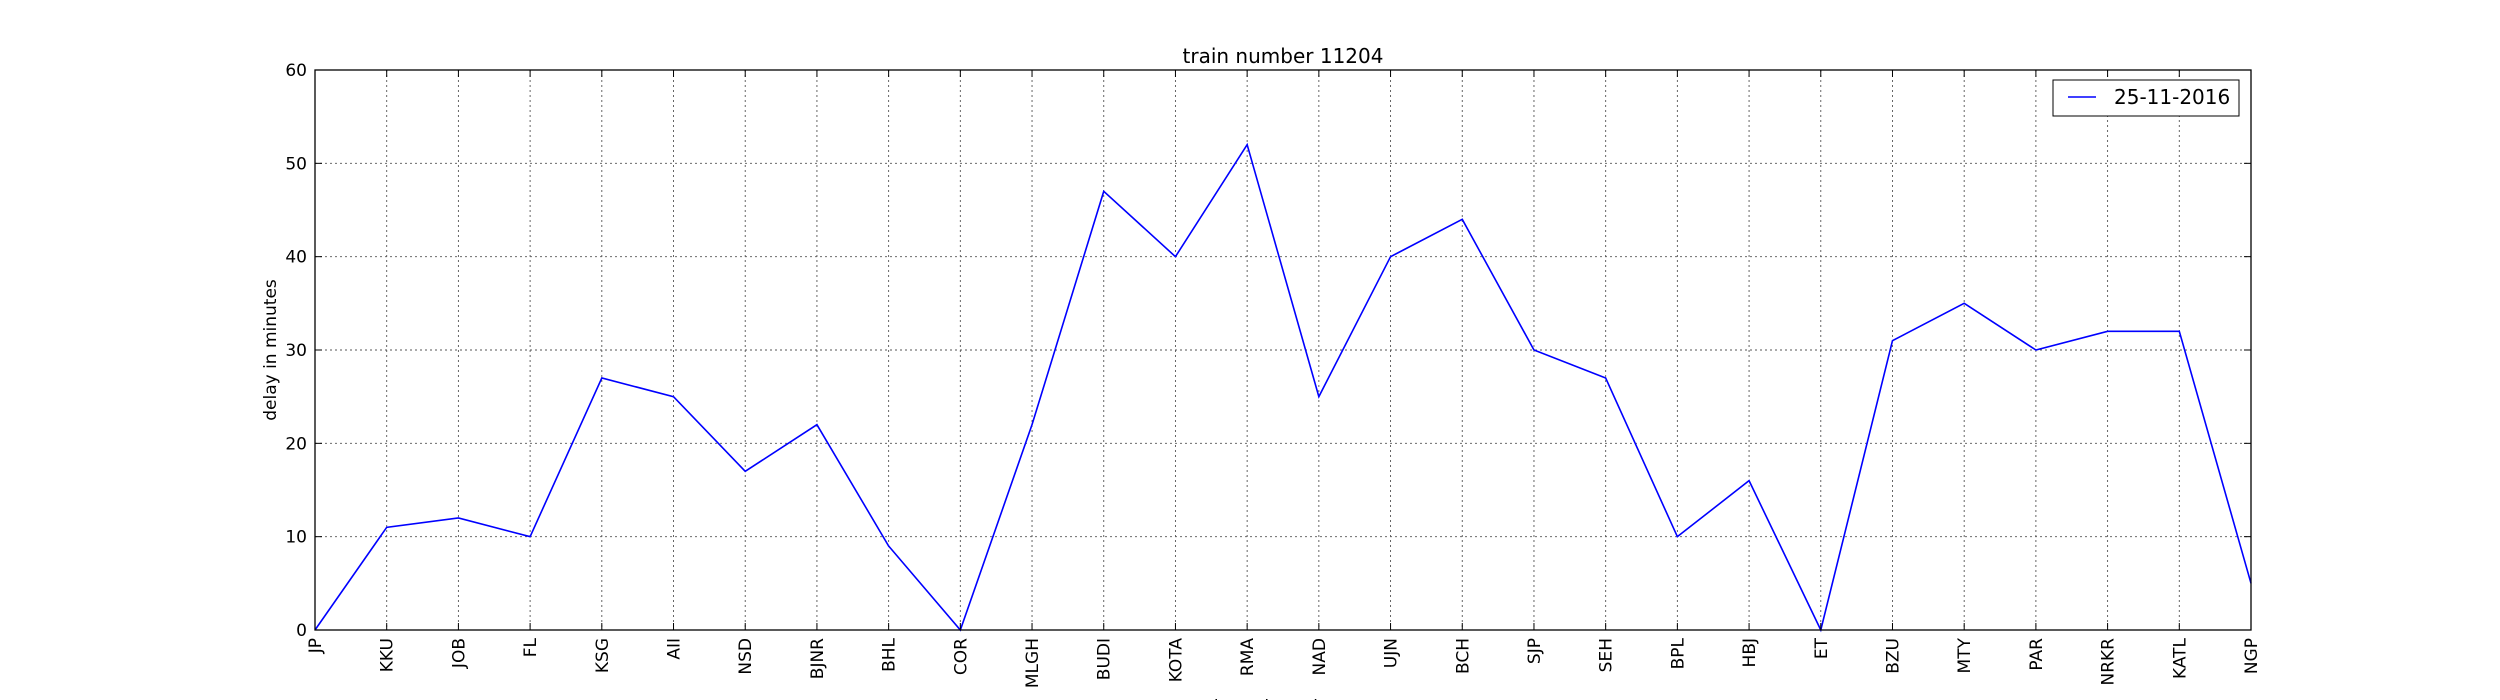 The height and width of the screenshot is (700, 2500). What do you see at coordinates (2172, 97) in the screenshot?
I see `legend-label: 25-11-2016` at bounding box center [2172, 97].